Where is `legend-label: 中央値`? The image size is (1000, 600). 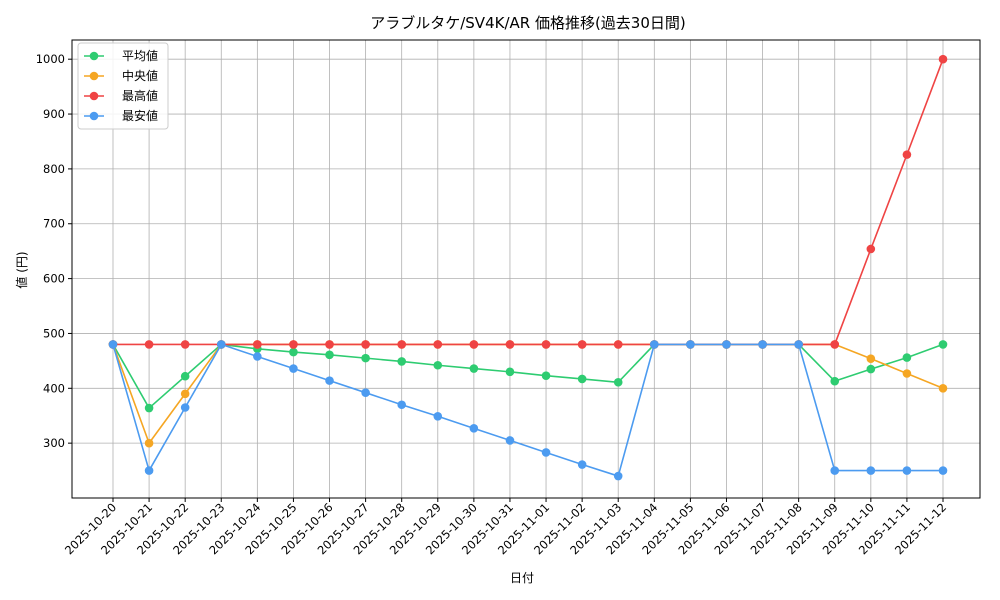
legend-label: 中央値 is located at coordinates (140, 75).